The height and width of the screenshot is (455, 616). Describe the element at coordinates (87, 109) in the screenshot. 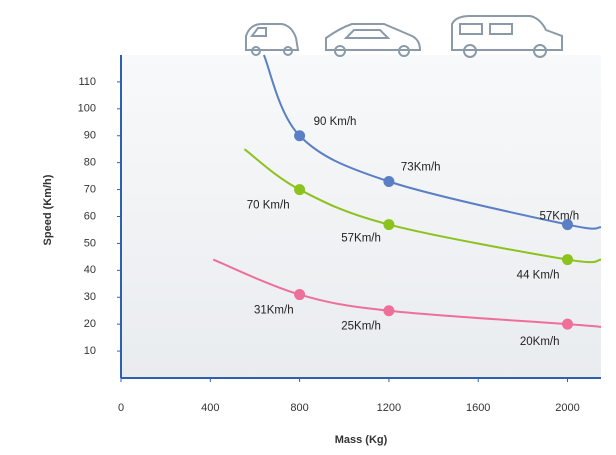

I see `y-tick-label: 100` at that location.